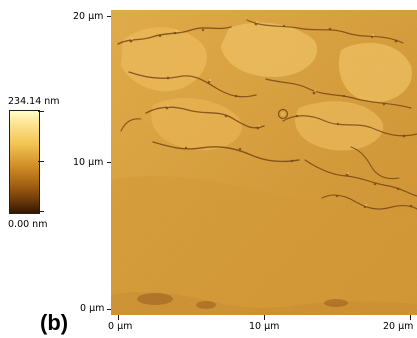 Image resolution: width=417 pixels, height=338 pixels. What do you see at coordinates (264, 326) in the screenshot?
I see `x-tick-label-middle: 10 µm` at bounding box center [264, 326].